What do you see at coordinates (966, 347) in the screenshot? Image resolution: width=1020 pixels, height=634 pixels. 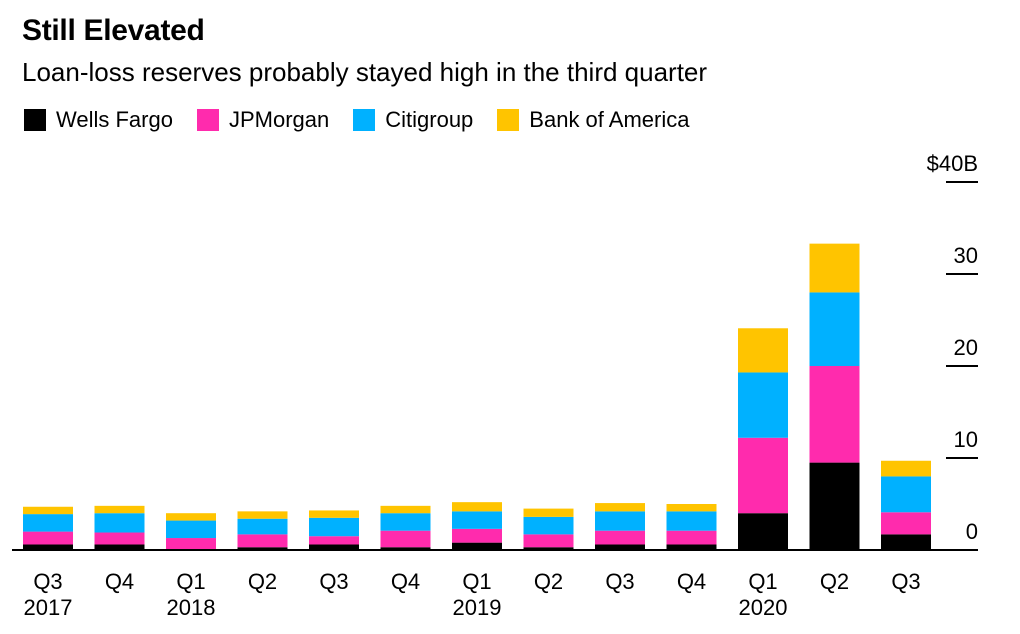 I see `y-tick-label-20: 20` at bounding box center [966, 347].